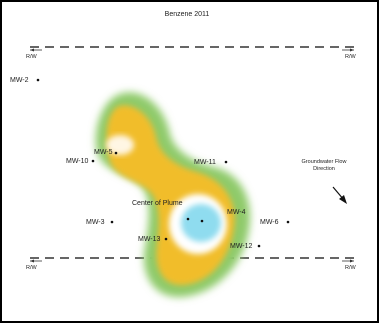  Describe the element at coordinates (157, 203) in the screenshot. I see `plume-center-label: Center of Plume` at that location.